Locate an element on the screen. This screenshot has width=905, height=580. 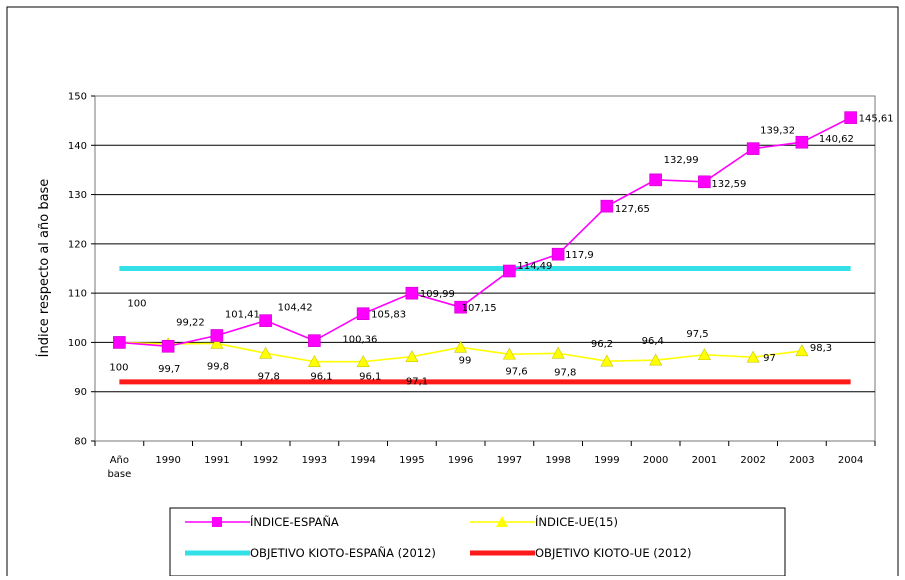
ue15-data-label: 97,6 is located at coordinates (516, 371).